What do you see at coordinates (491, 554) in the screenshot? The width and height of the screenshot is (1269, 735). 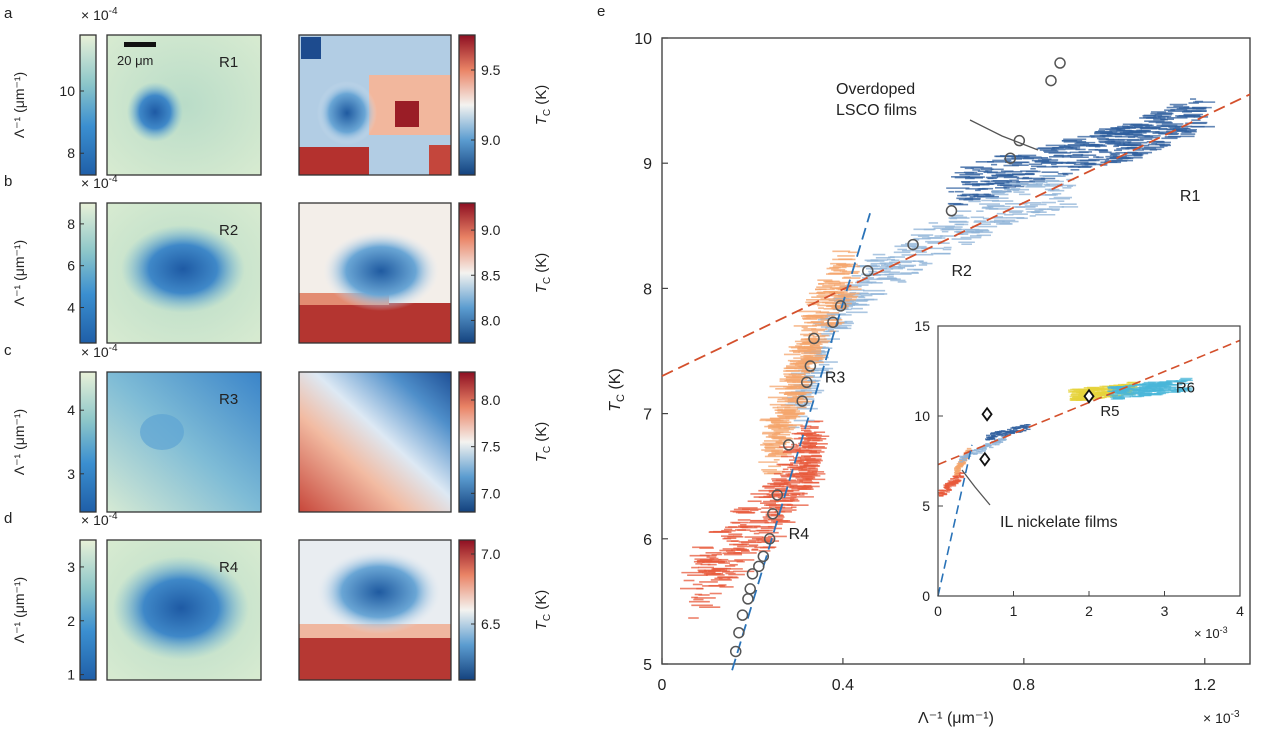 I see `tc-tick-label: 7.0` at bounding box center [491, 554].